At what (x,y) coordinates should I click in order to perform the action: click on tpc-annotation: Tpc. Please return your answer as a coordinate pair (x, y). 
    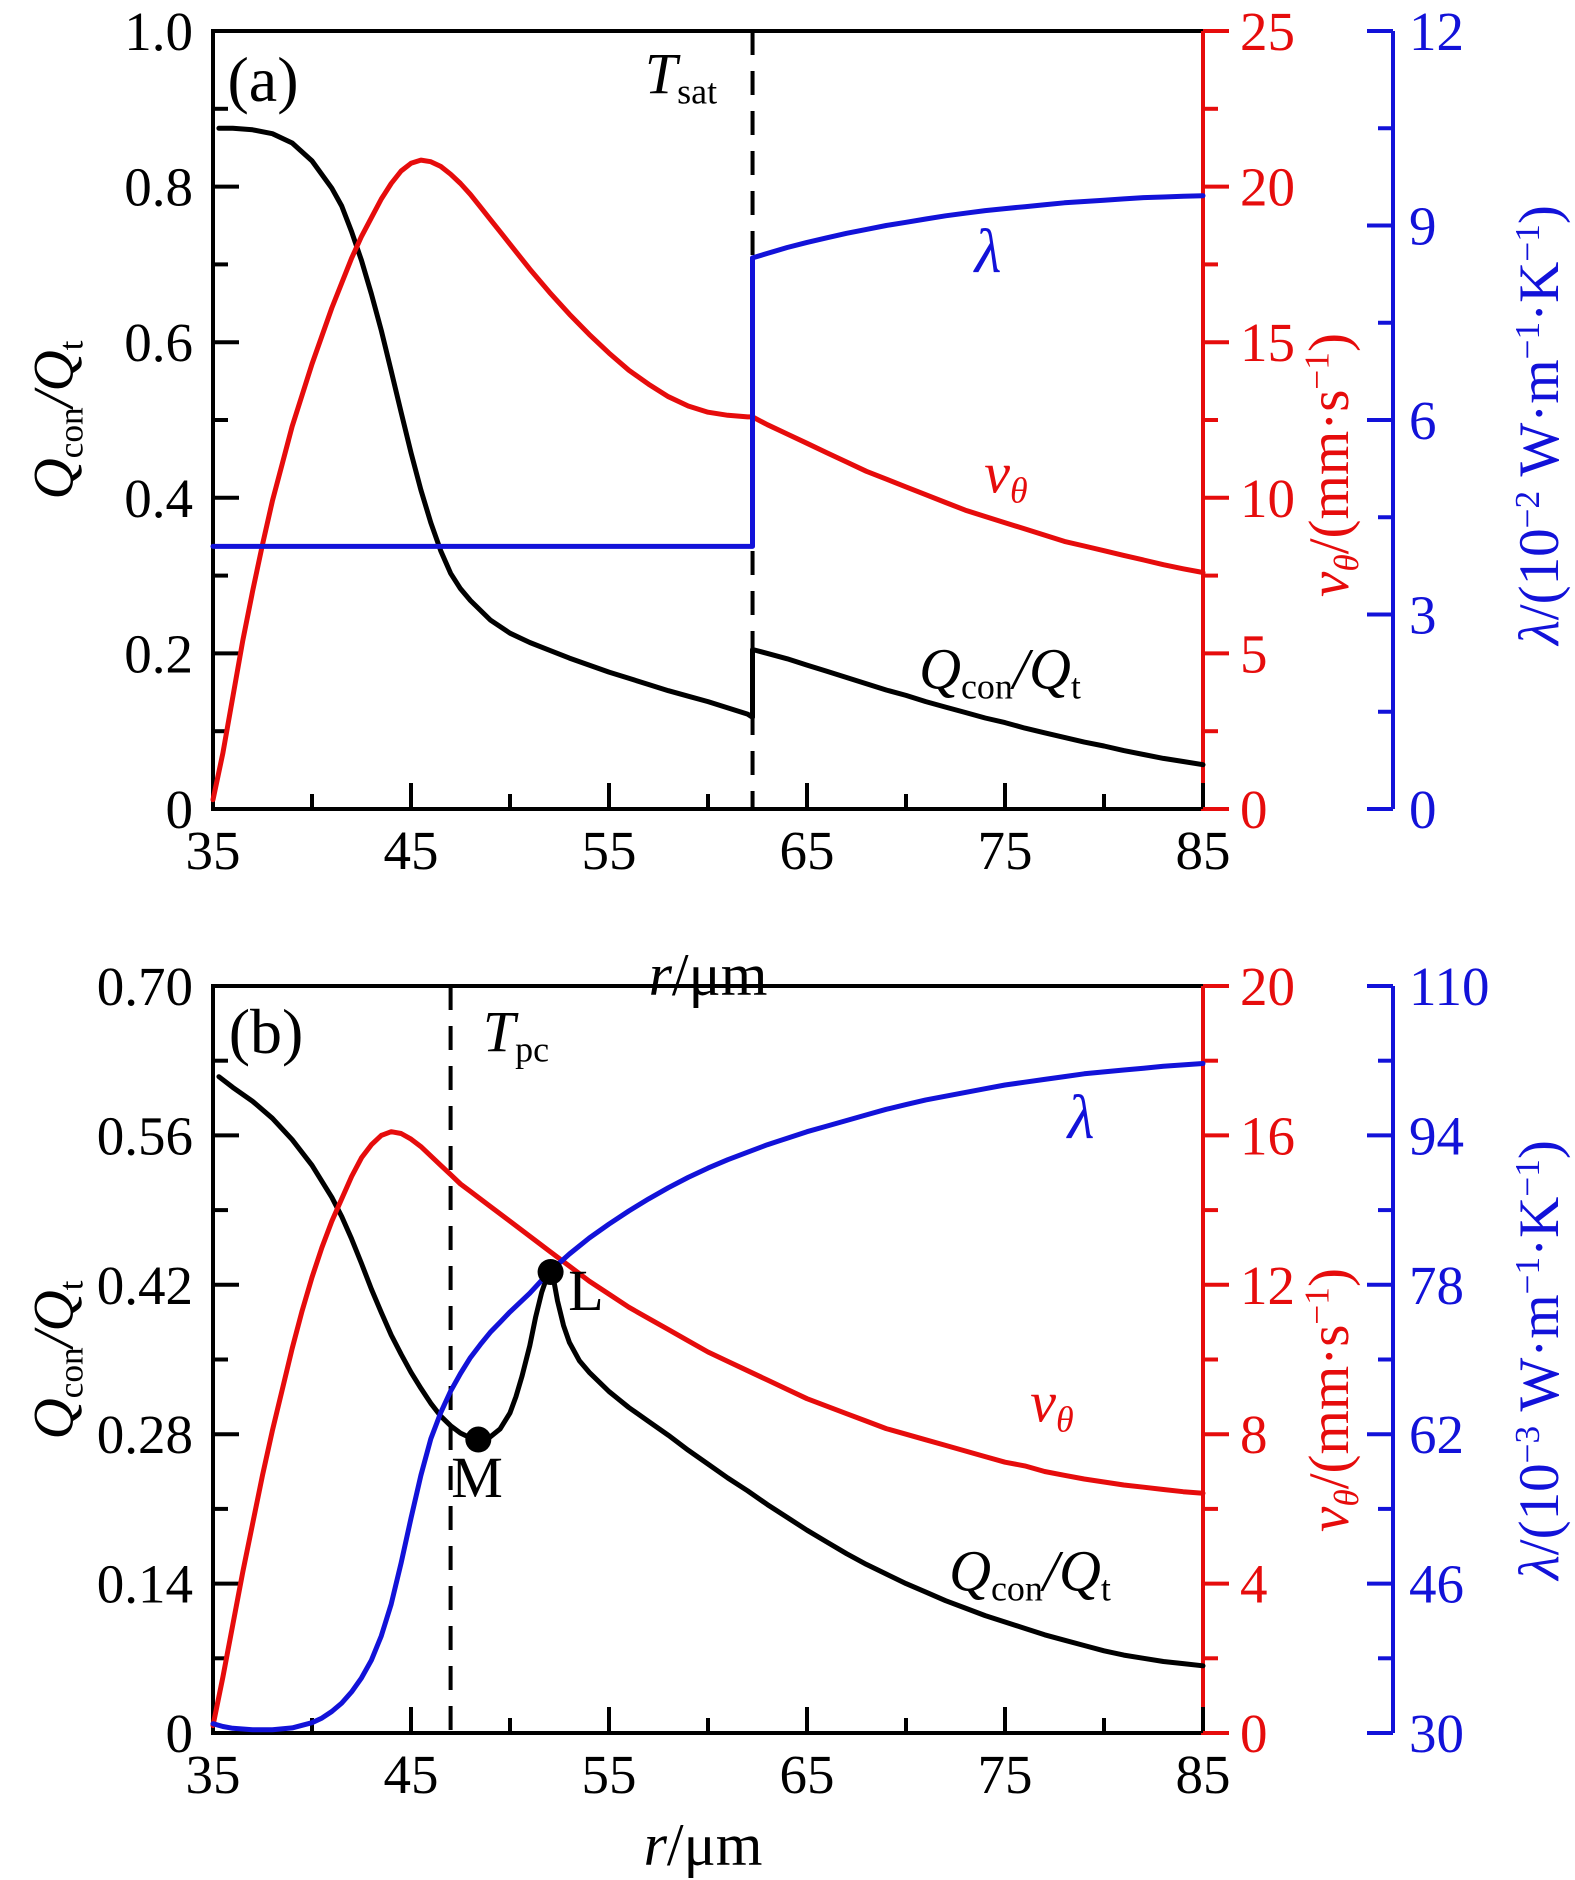
    Looking at the image, I should click on (516, 1034).